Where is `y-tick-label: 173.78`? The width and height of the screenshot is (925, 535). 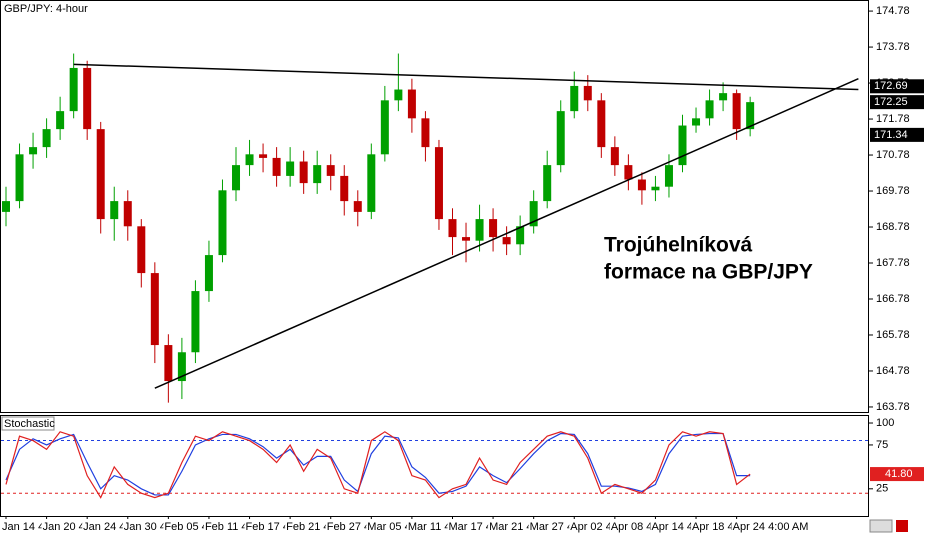 y-tick-label: 173.78 is located at coordinates (893, 47).